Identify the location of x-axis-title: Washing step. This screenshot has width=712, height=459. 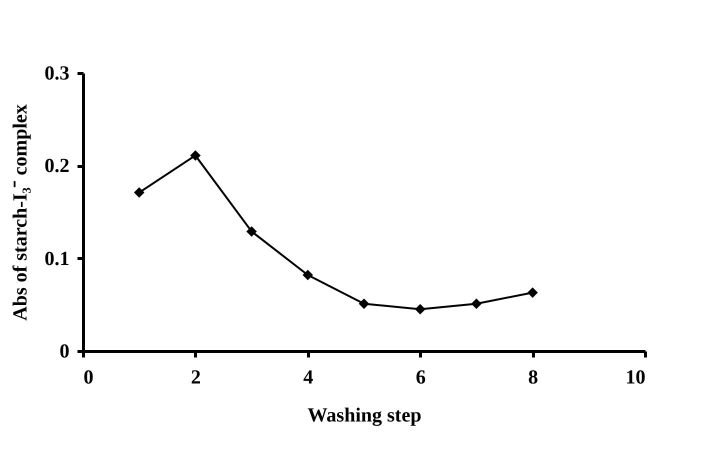
(365, 415).